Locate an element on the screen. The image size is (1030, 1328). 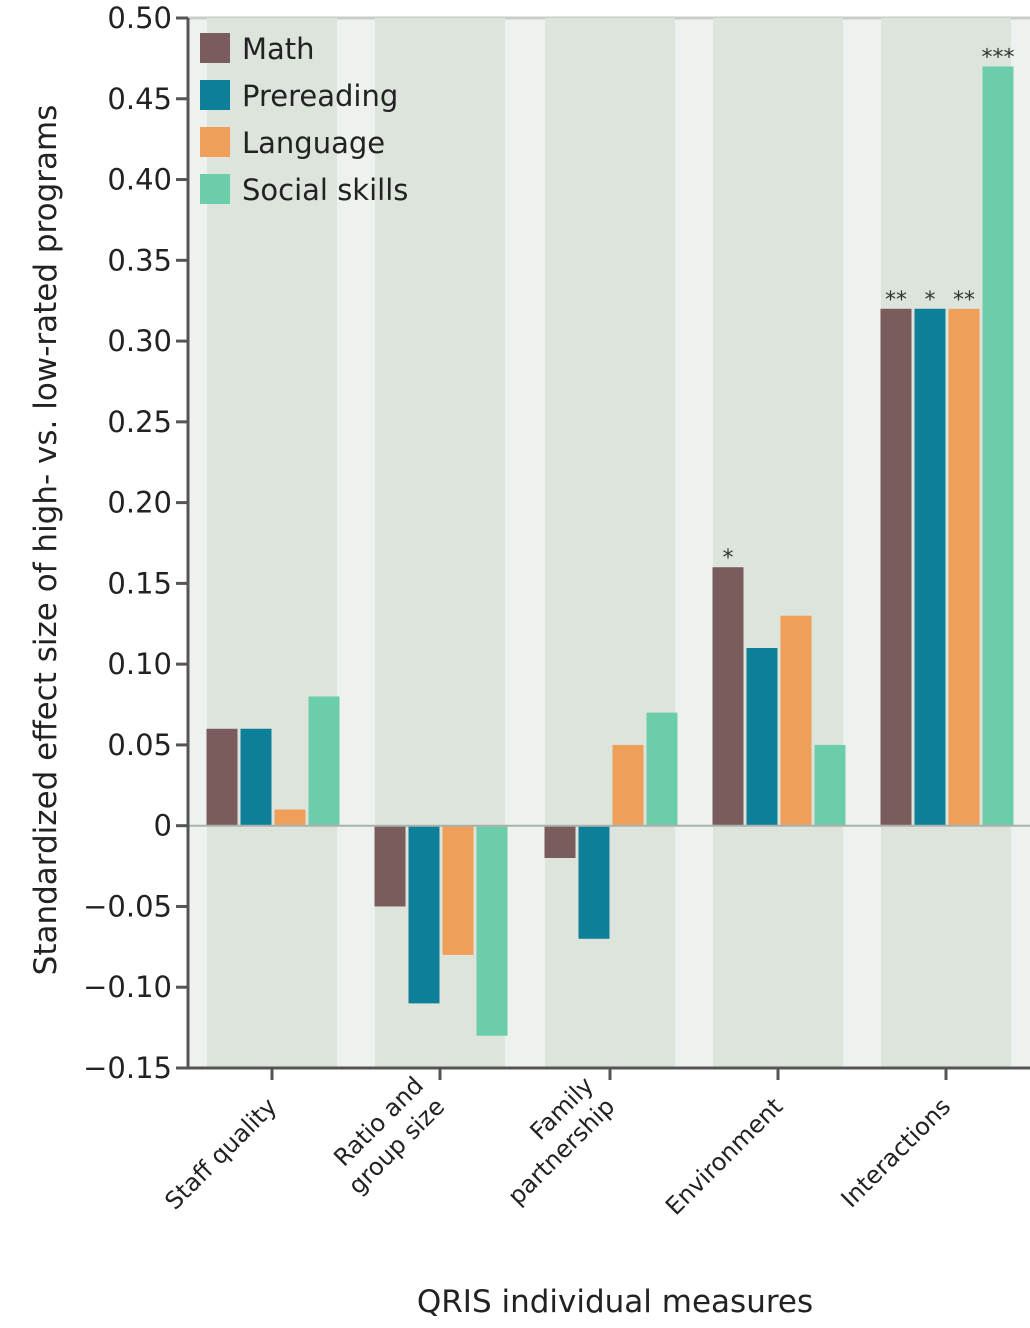
x-axis-title: QRIS individual measures is located at coordinates (615, 1302).